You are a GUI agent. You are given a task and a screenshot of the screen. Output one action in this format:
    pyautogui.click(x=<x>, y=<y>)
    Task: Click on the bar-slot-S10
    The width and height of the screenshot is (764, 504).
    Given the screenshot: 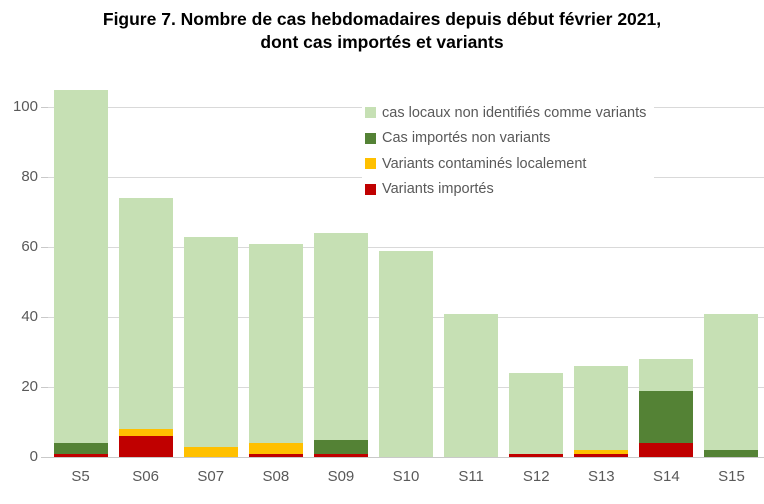 What is the action you would take?
    pyautogui.click(x=405, y=263)
    